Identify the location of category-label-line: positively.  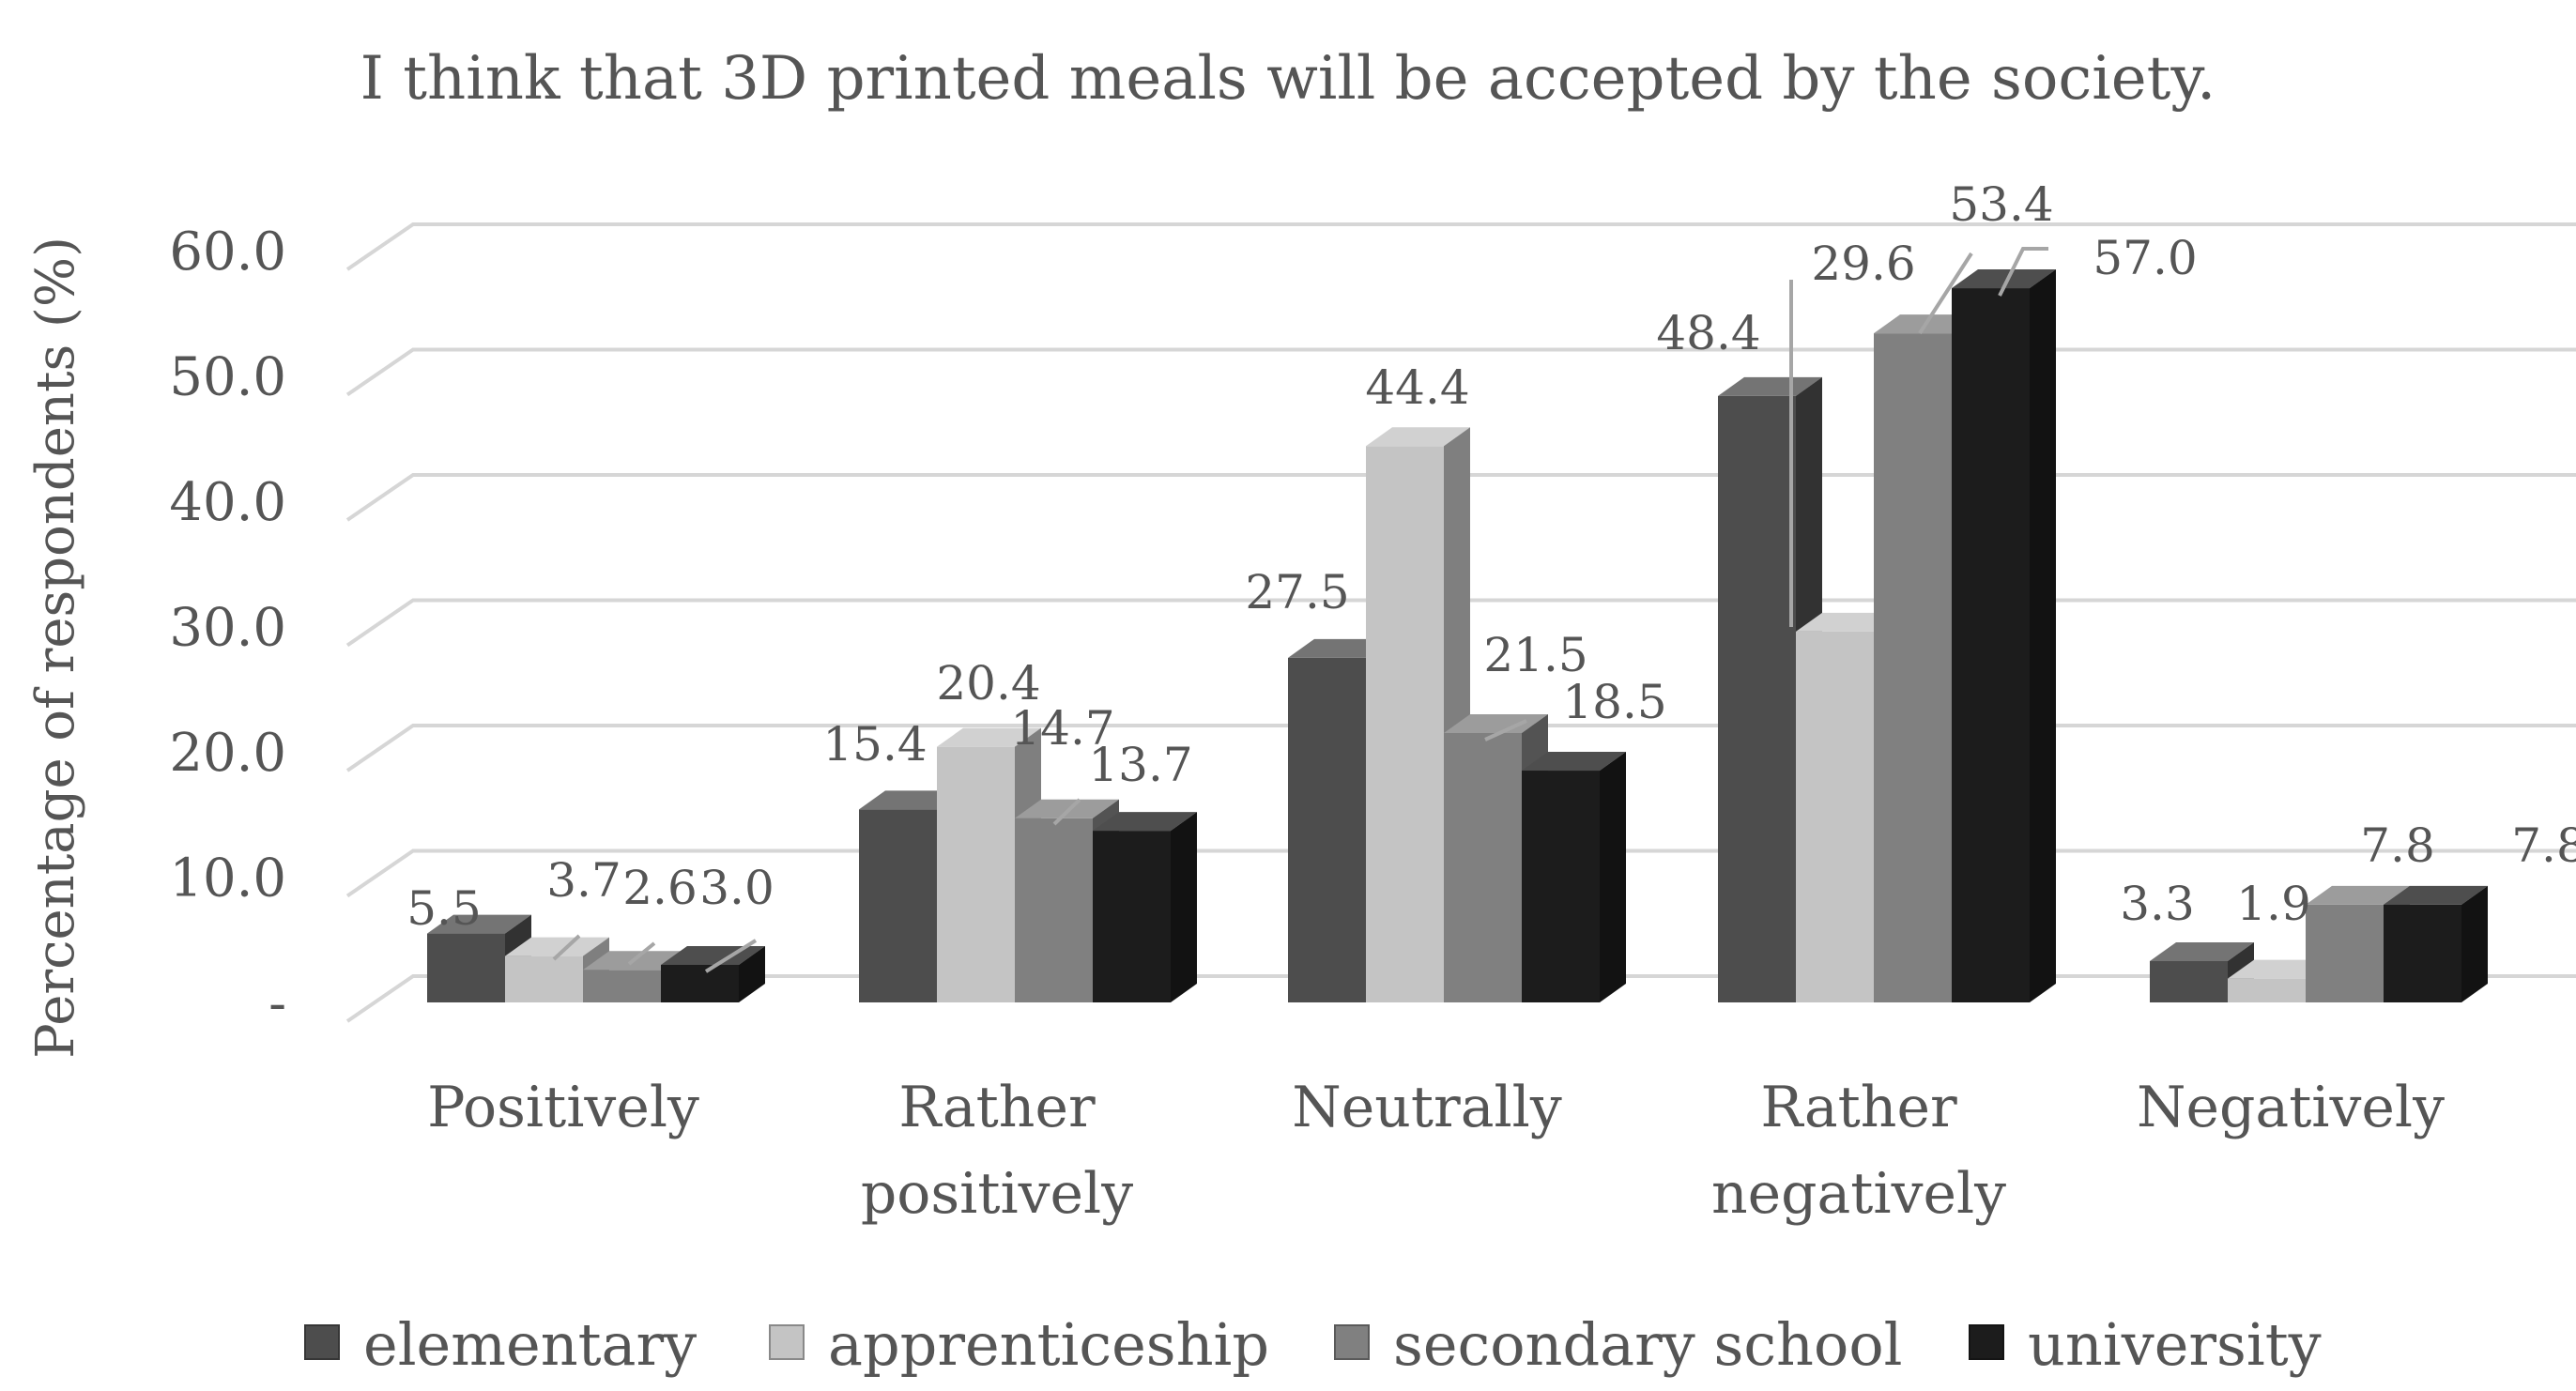
(997, 1194).